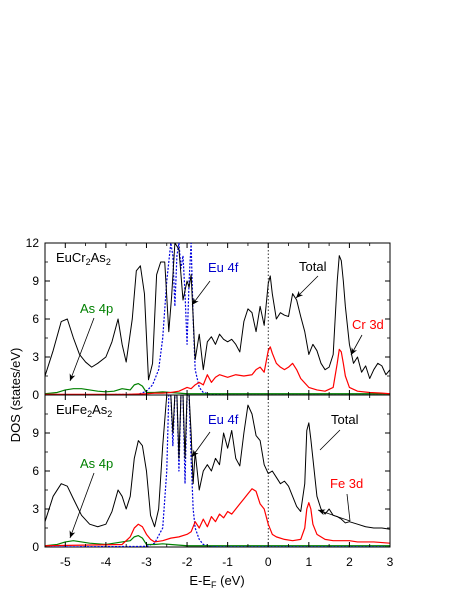 This screenshot has height=599, width=463. Describe the element at coordinates (345, 419) in the screenshot. I see `panel-bottom-annot-total: Total` at that location.